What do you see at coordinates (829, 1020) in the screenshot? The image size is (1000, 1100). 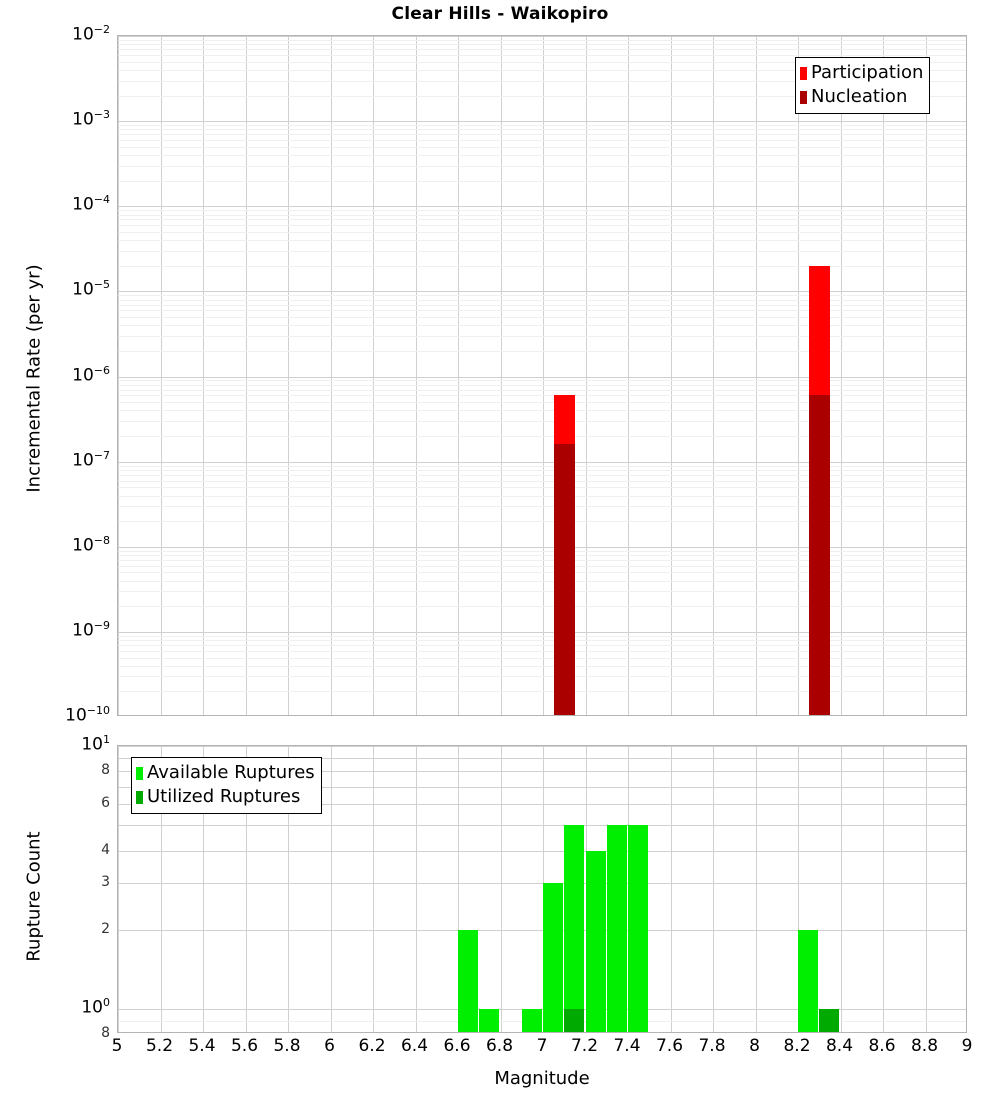 I see `bar-utilized-ruptures` at bounding box center [829, 1020].